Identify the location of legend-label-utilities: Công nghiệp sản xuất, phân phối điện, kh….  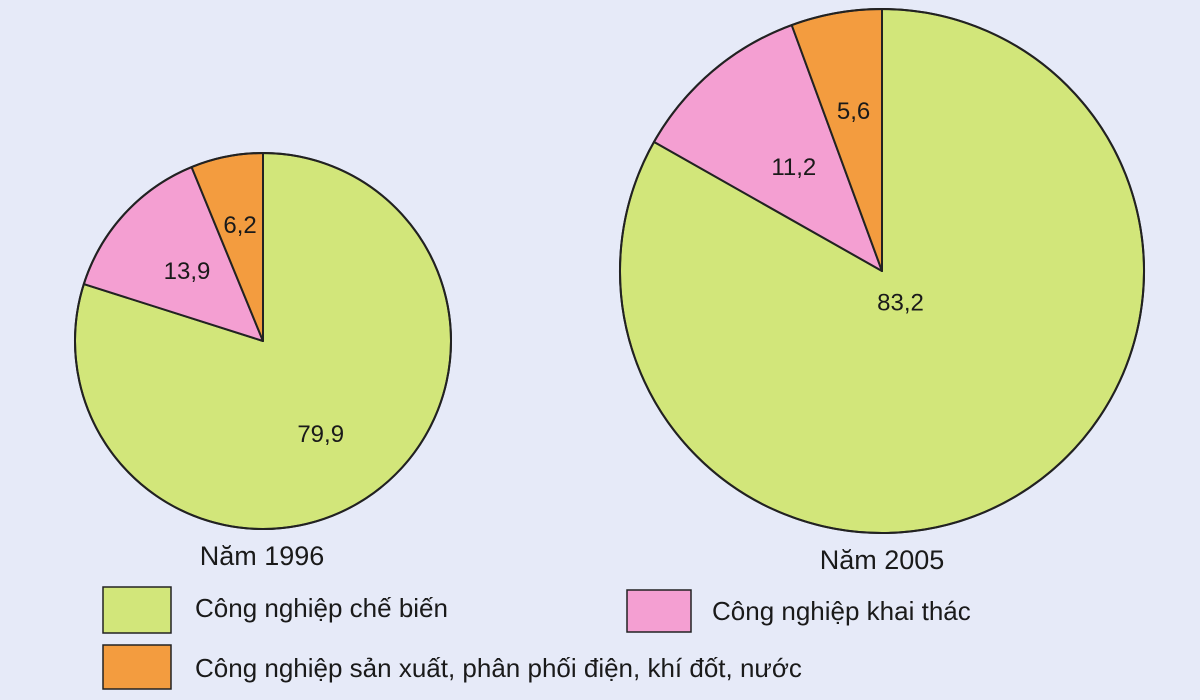
(498, 668).